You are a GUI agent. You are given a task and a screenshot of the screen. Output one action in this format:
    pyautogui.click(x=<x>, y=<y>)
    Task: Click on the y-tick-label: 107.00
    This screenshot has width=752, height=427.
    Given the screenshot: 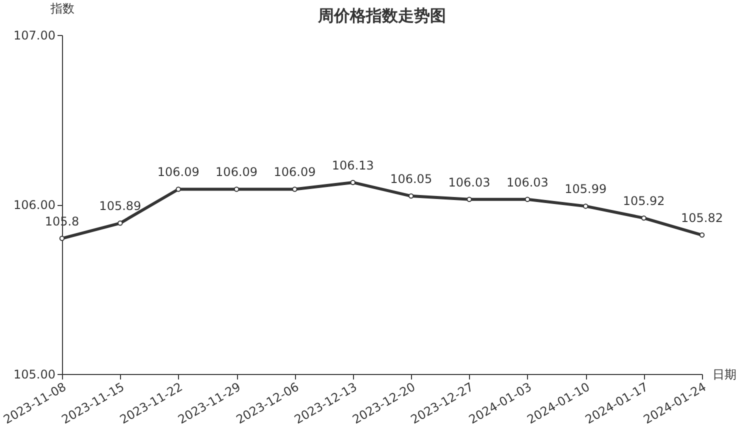 What is the action you would take?
    pyautogui.click(x=35, y=35)
    